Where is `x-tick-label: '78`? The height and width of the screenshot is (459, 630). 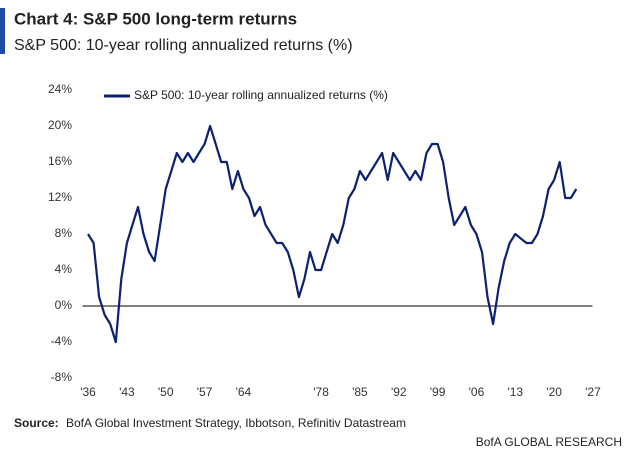
x-tick-label: '78 is located at coordinates (321, 392).